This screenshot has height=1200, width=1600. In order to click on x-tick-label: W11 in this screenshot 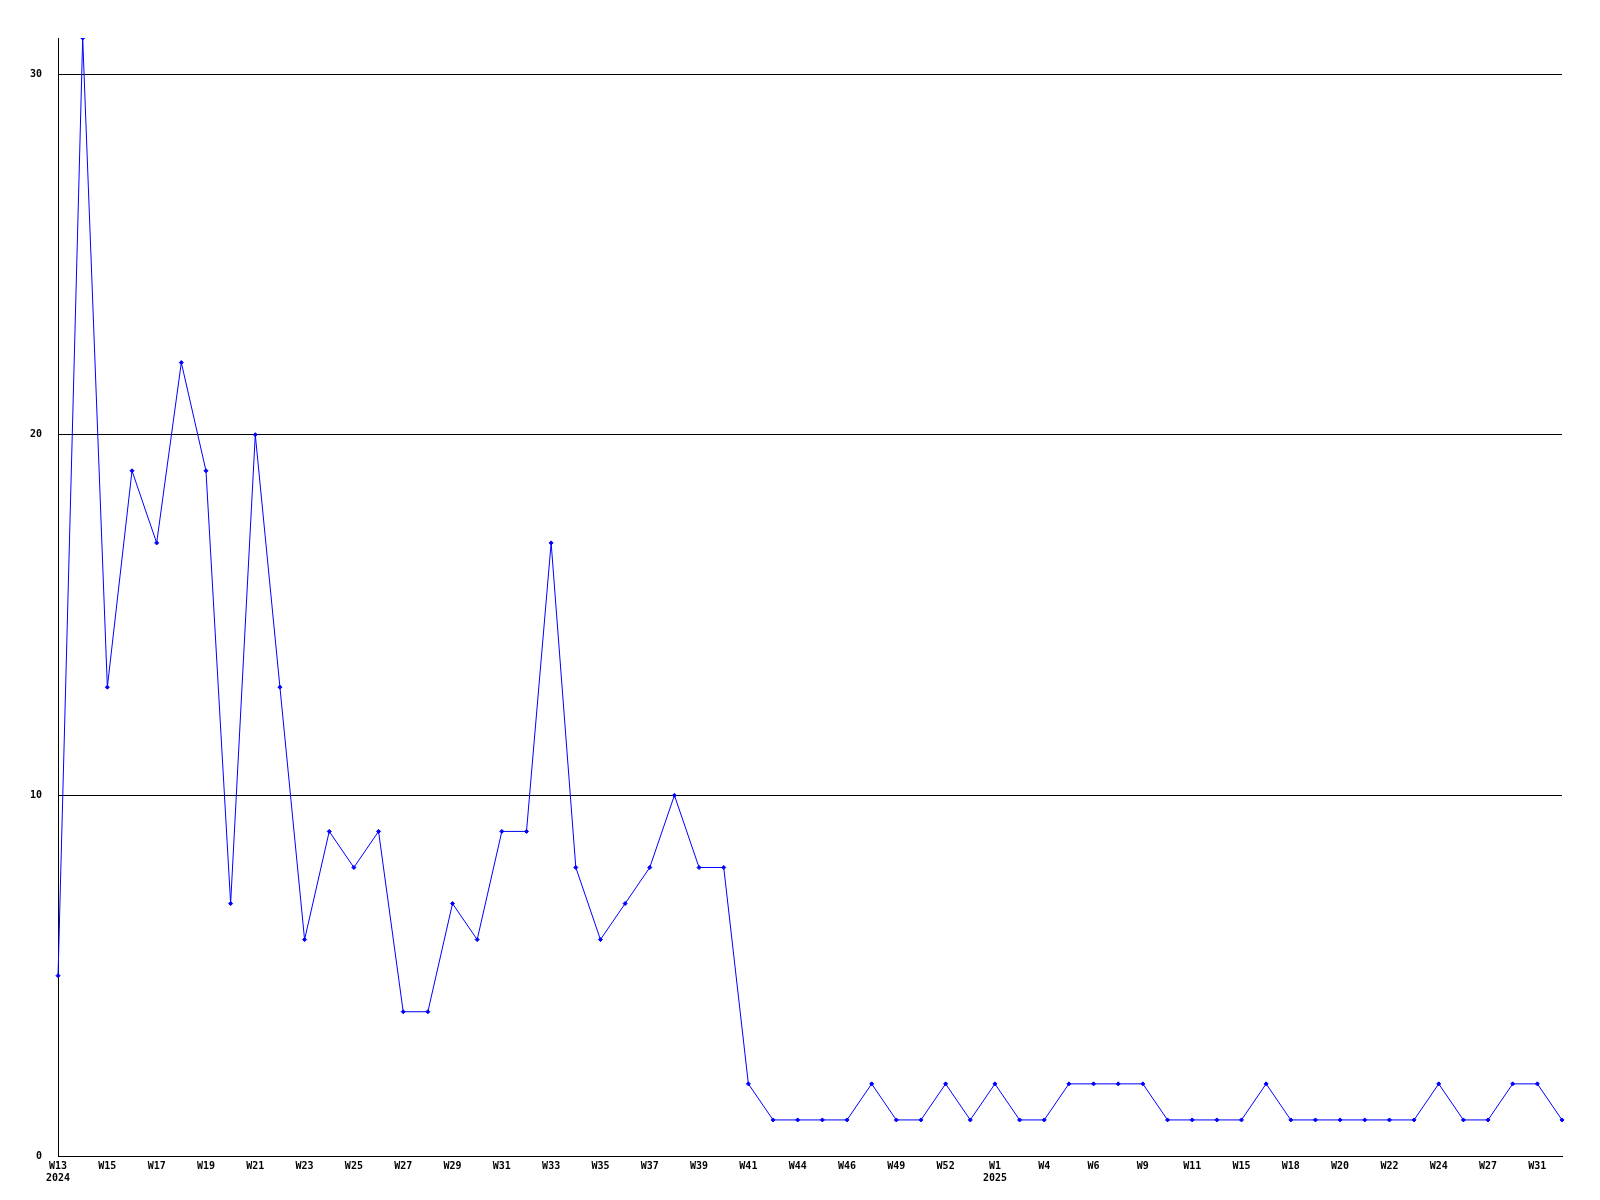, I will do `click(1192, 1165)`.